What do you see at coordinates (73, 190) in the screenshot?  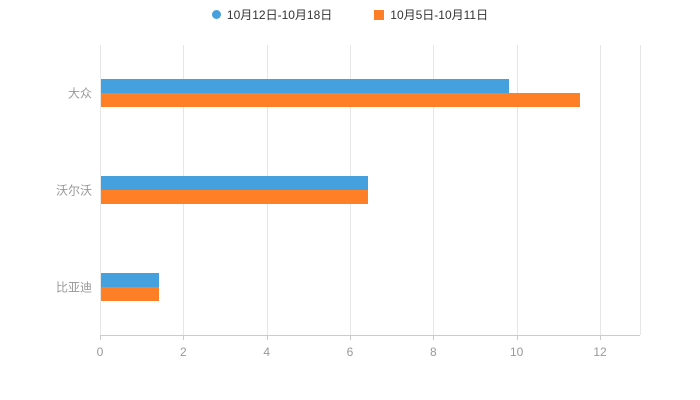 I see `y-category-label: 沃尔沃` at bounding box center [73, 190].